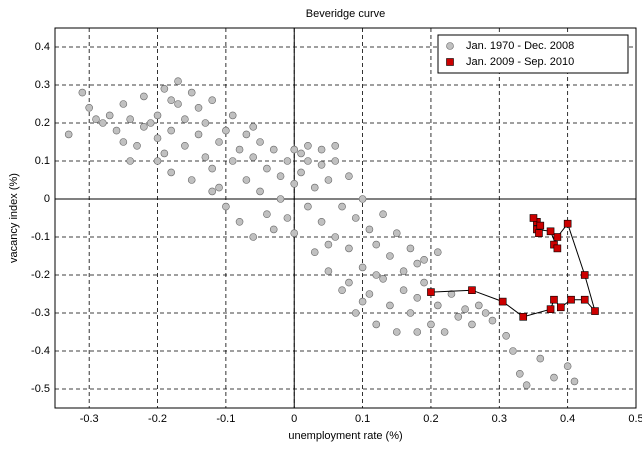  Describe the element at coordinates (40, 351) in the screenshot. I see `y-tick-label: -0.4` at that location.